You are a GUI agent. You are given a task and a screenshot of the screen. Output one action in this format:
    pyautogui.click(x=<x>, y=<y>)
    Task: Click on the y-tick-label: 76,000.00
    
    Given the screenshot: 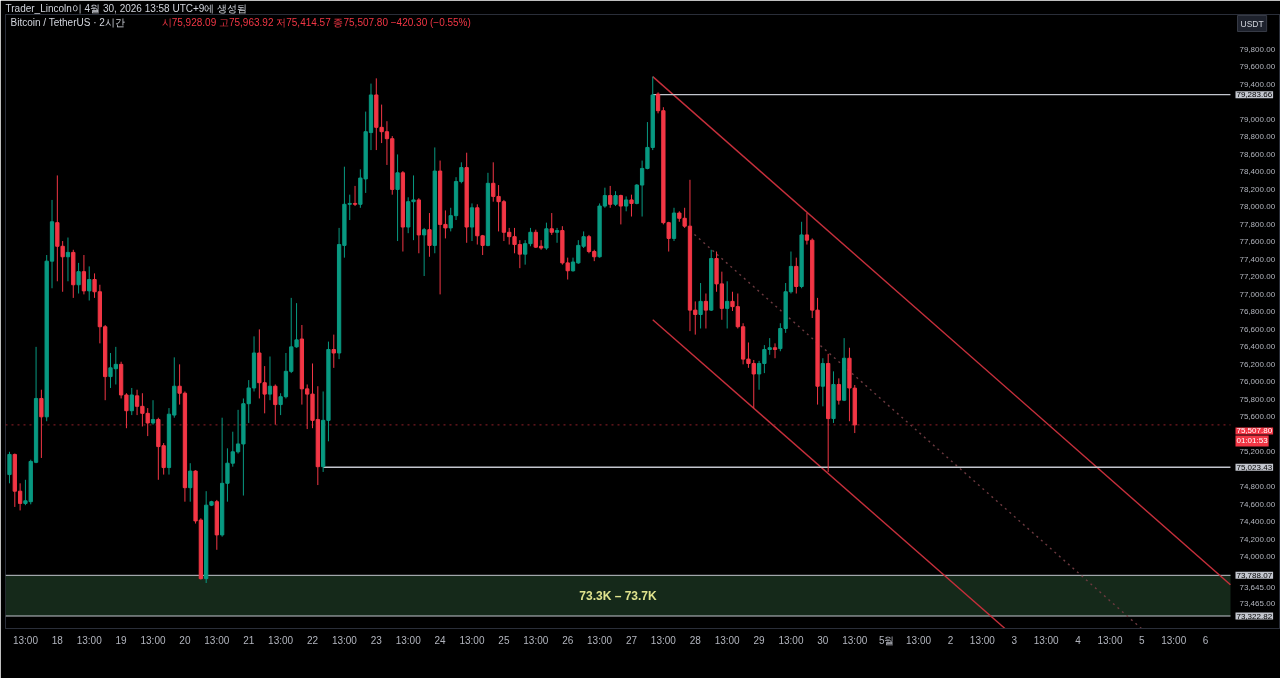 What is the action you would take?
    pyautogui.click(x=1257, y=382)
    